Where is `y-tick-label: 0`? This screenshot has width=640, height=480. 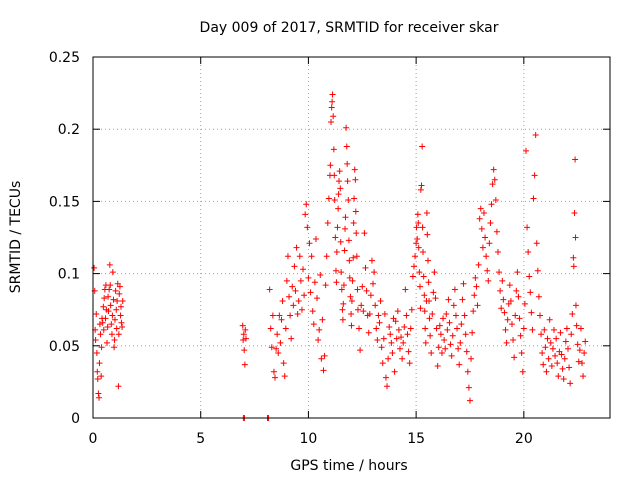 y-tick-label: 0 is located at coordinates (75, 419).